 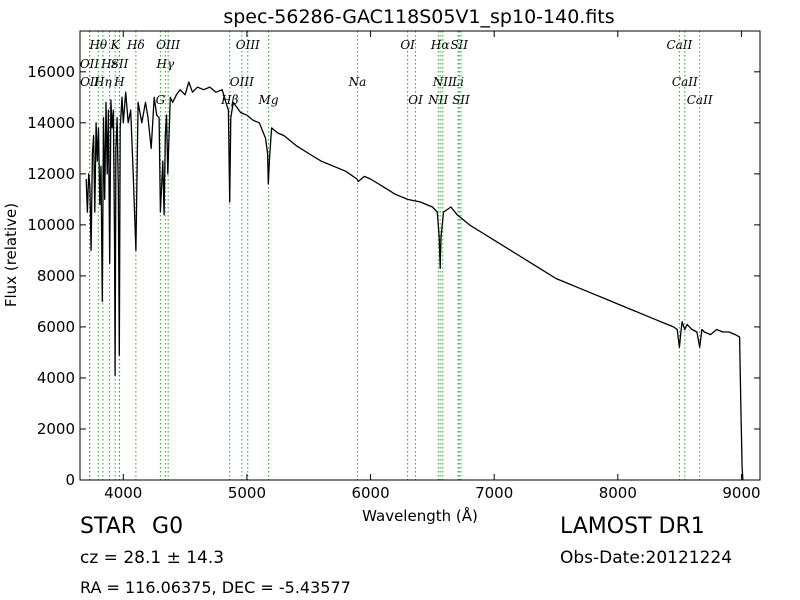 What do you see at coordinates (102, 82) in the screenshot?
I see `line-label: Hη` at bounding box center [102, 82].